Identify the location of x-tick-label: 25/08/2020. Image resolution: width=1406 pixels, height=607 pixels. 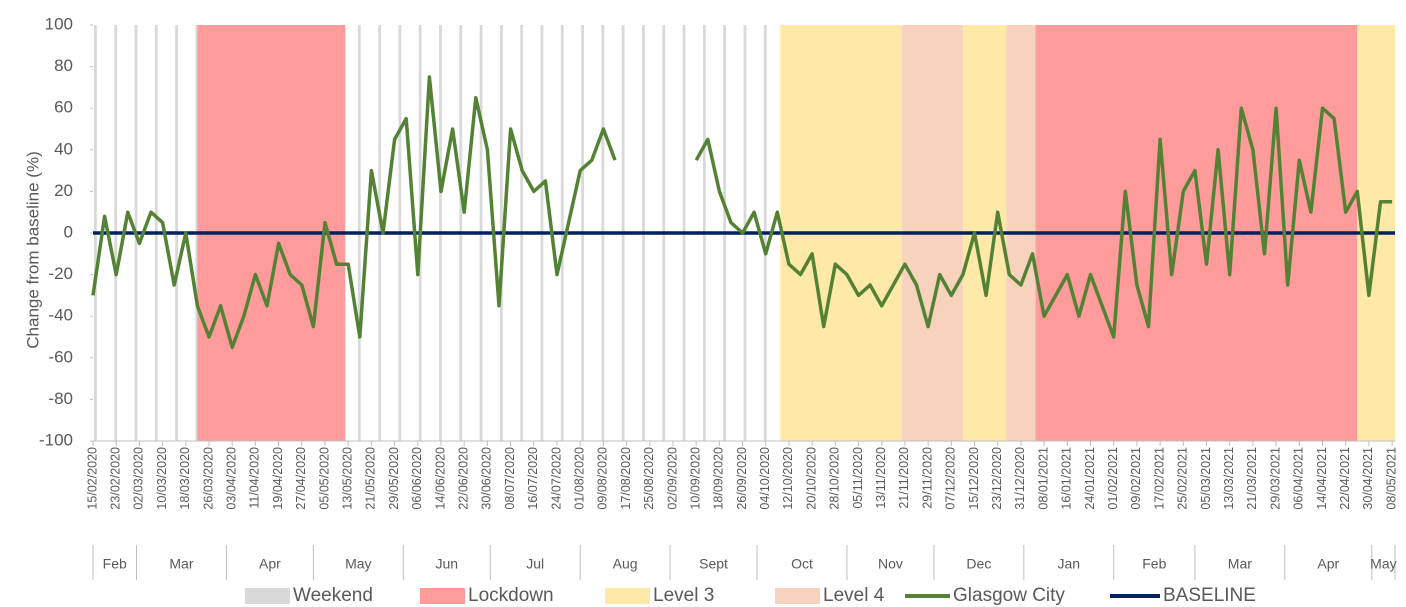
(649, 478).